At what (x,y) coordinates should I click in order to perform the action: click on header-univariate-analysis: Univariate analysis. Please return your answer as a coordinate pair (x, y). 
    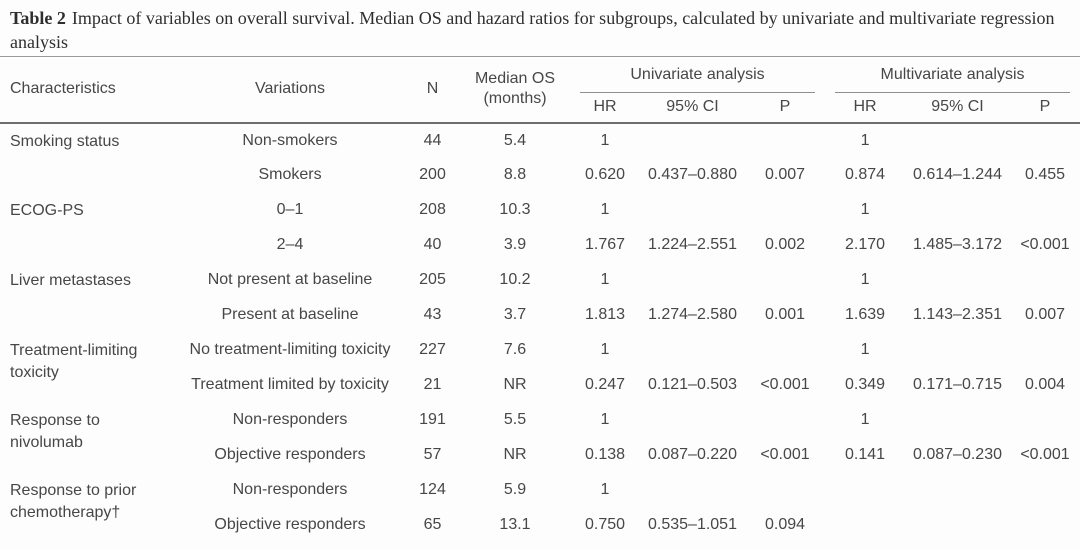
    Looking at the image, I should click on (697, 75).